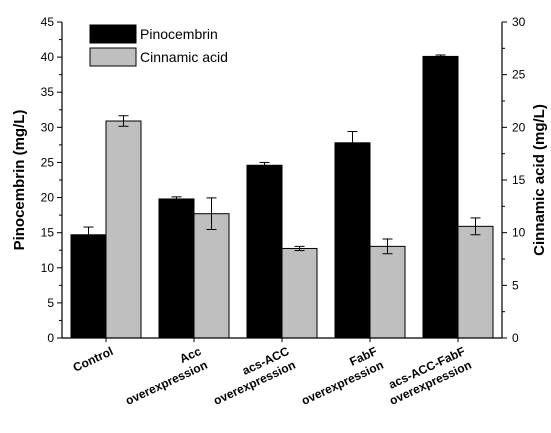 Image resolution: width=551 pixels, height=433 pixels. Describe the element at coordinates (339, 376) in the screenshot. I see `x-tick-label: FabFoverexpression` at that location.